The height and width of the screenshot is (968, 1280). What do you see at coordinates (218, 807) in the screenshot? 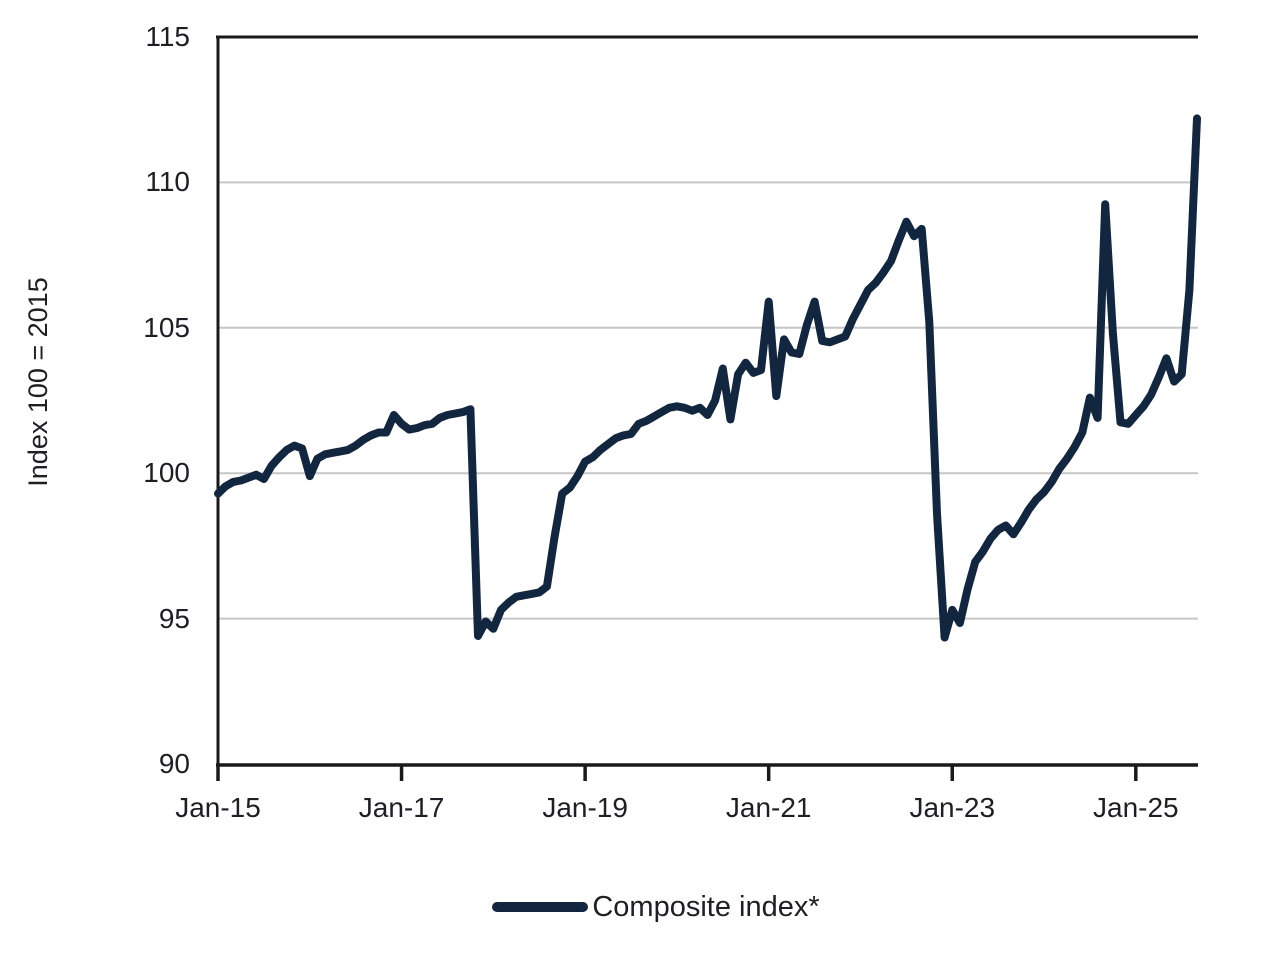
I see `x-tick-label-Jan-15: Jan-15` at bounding box center [218, 807].